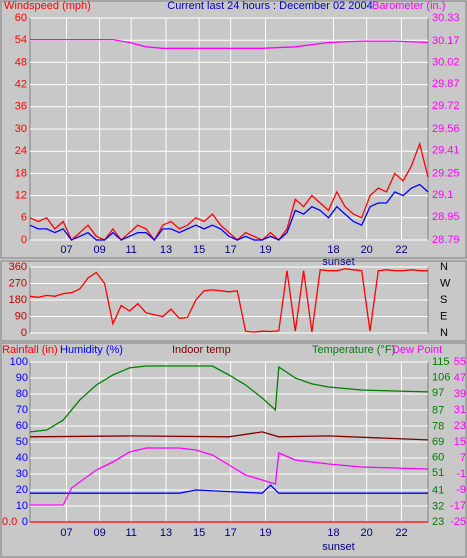 This screenshot has width=467, height=558. Describe the element at coordinates (22, 506) in the screenshot. I see `y-tick-label: 10` at that location.